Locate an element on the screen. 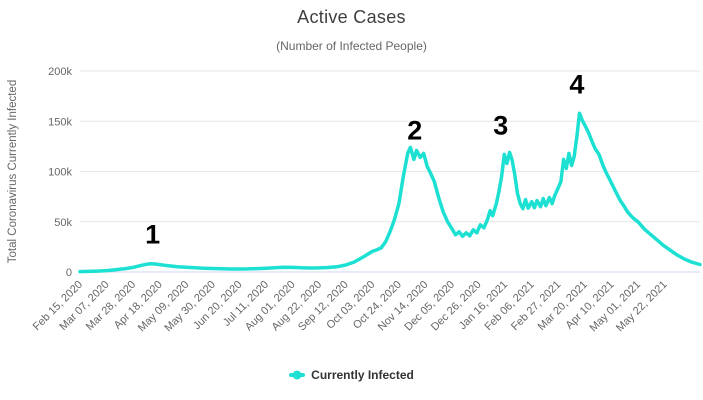 Image resolution: width=703 pixels, height=400 pixels. y-tick-label: 200k is located at coordinates (60, 72).